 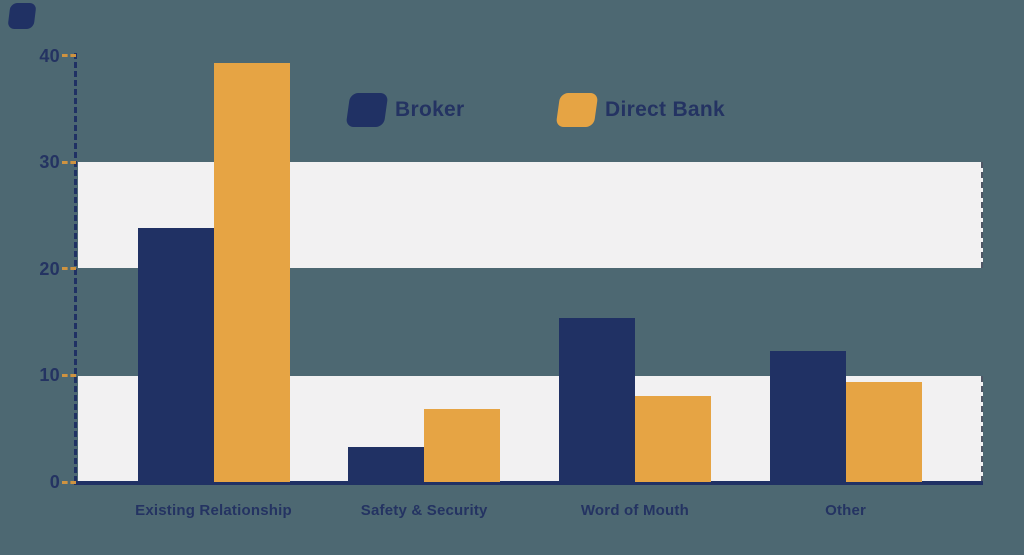 What do you see at coordinates (386, 464) in the screenshot?
I see `bar-broker-safety-security` at bounding box center [386, 464].